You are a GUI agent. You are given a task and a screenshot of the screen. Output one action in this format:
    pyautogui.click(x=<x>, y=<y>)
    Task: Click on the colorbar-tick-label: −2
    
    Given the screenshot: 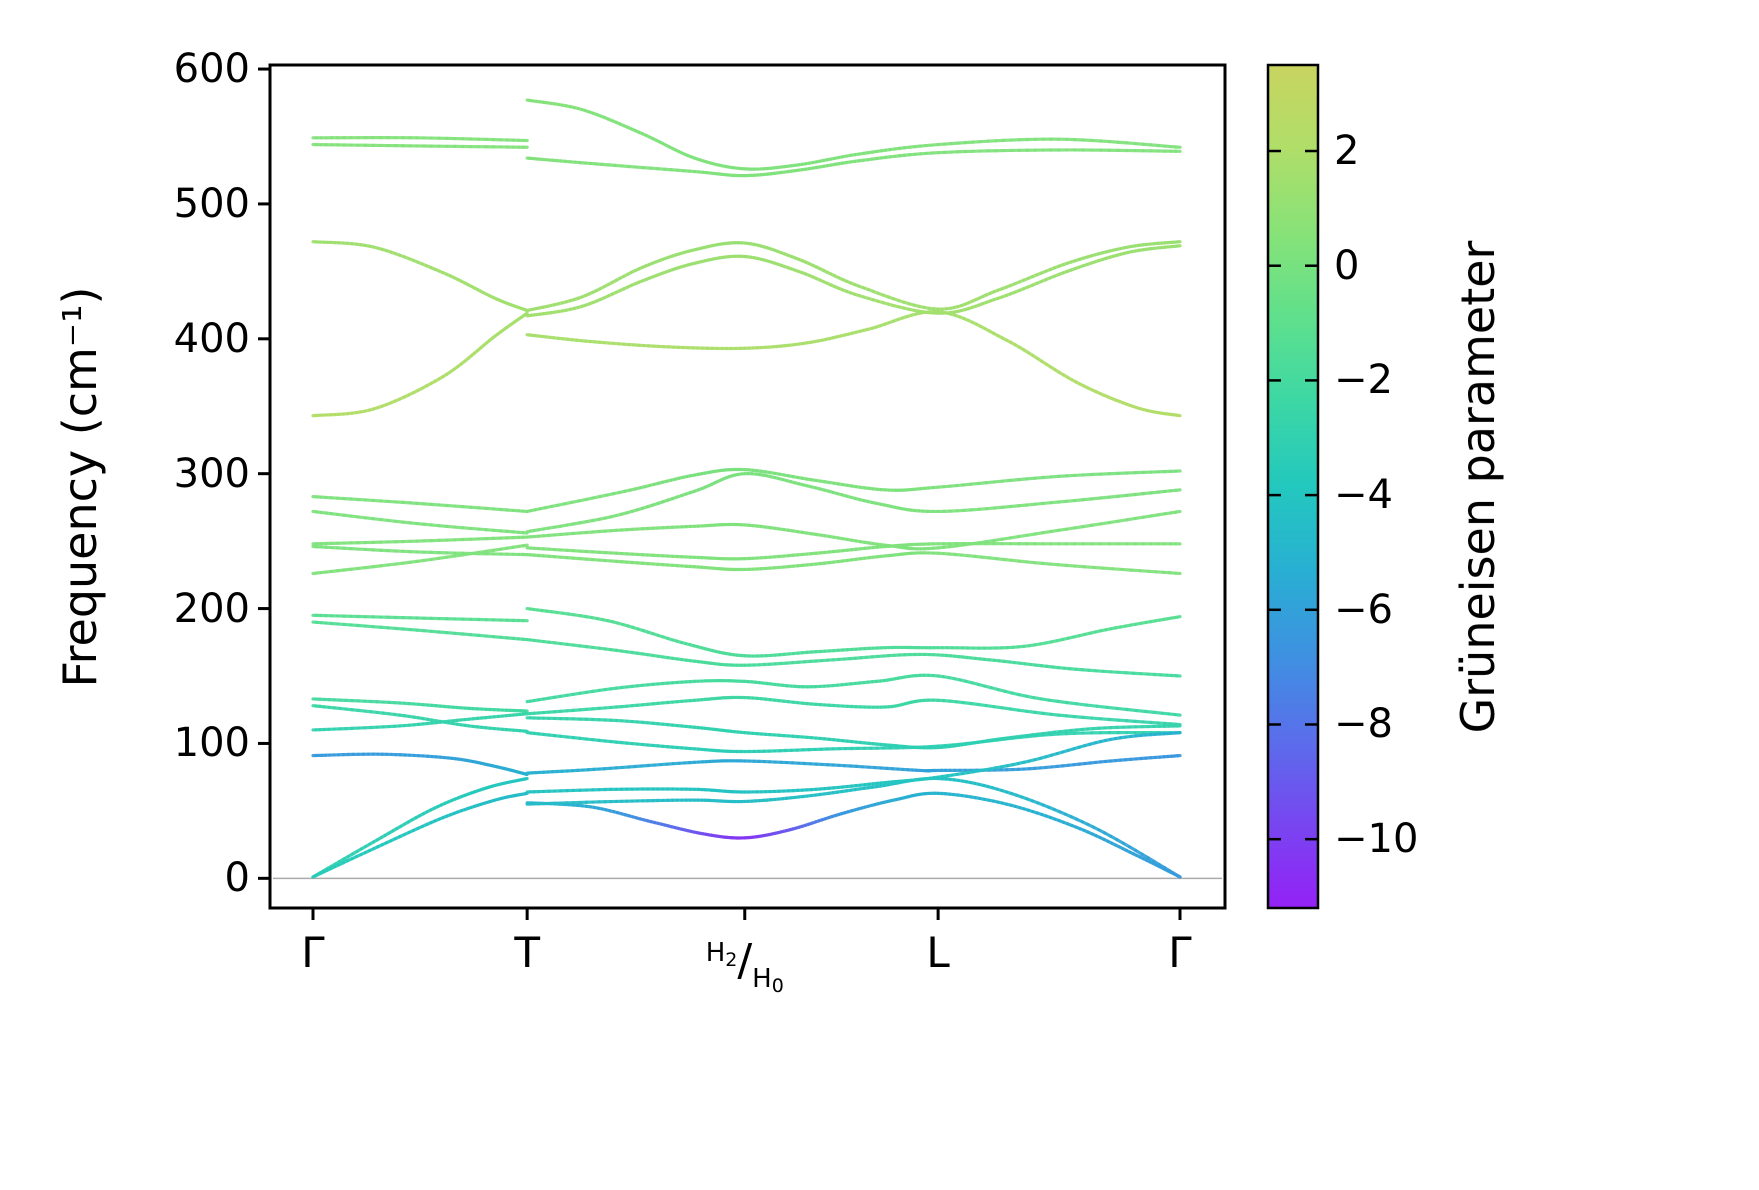 What is the action you would take?
    pyautogui.click(x=1363, y=380)
    